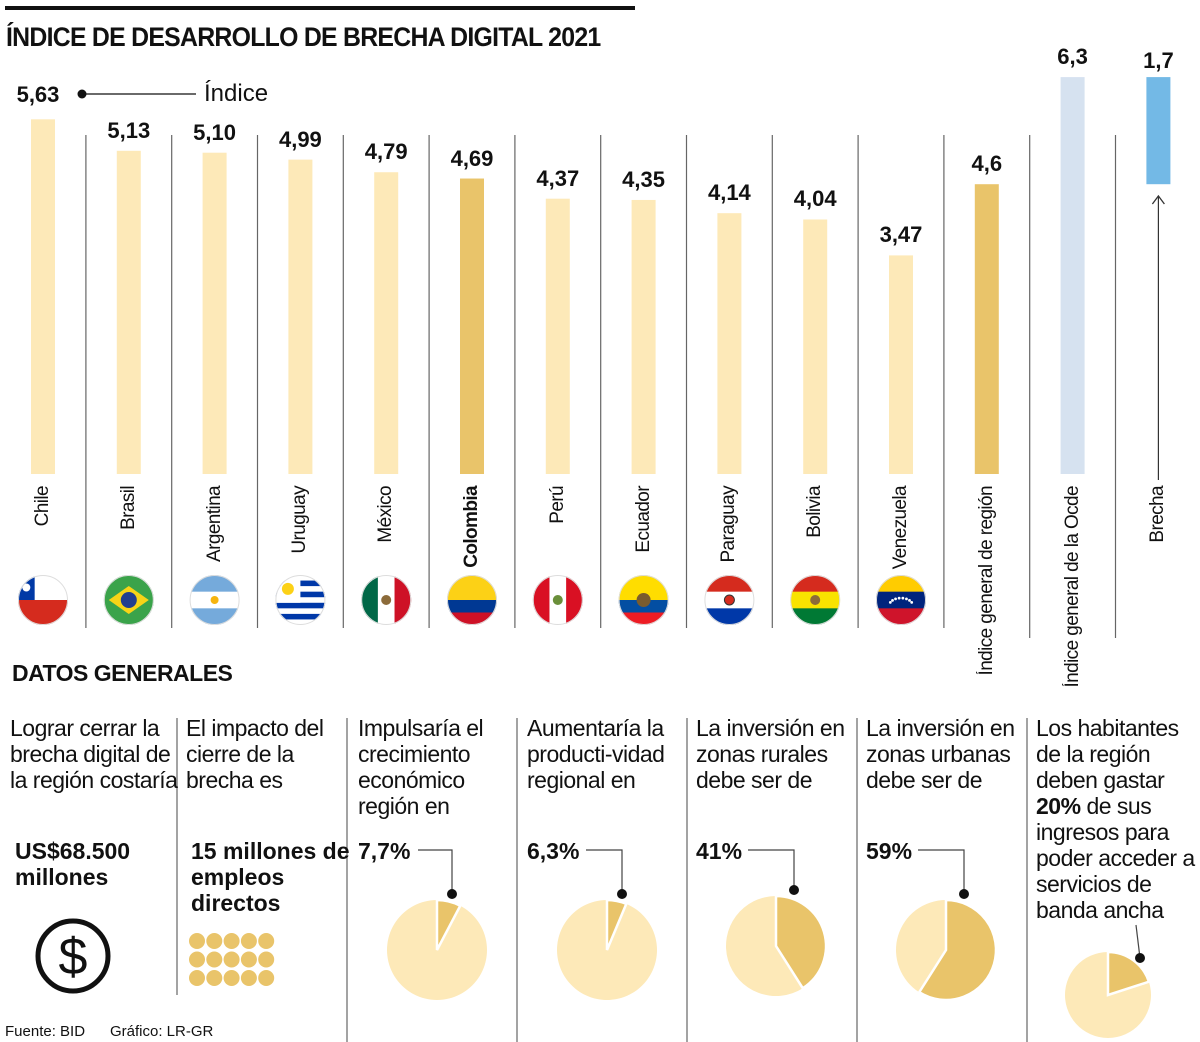 The image size is (1200, 1042). What do you see at coordinates (1107, 754) in the screenshot?
I see `datos-text-pre: Los habitantes de la región deben gastar` at bounding box center [1107, 754].